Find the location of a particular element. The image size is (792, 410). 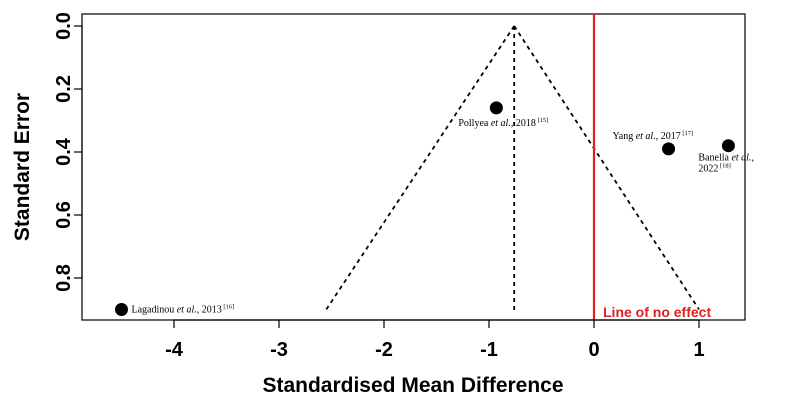

x-tick-label: -3 is located at coordinates (279, 350).